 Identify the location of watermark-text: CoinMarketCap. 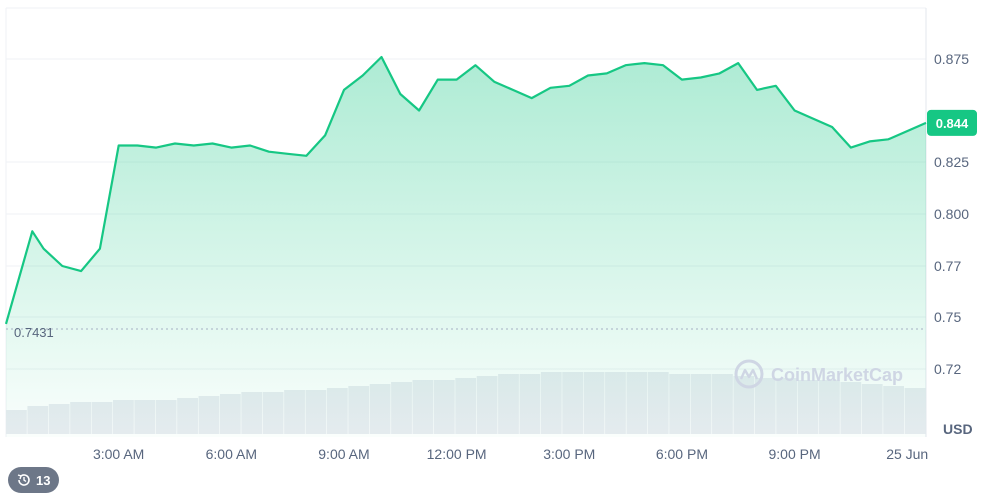
(837, 375).